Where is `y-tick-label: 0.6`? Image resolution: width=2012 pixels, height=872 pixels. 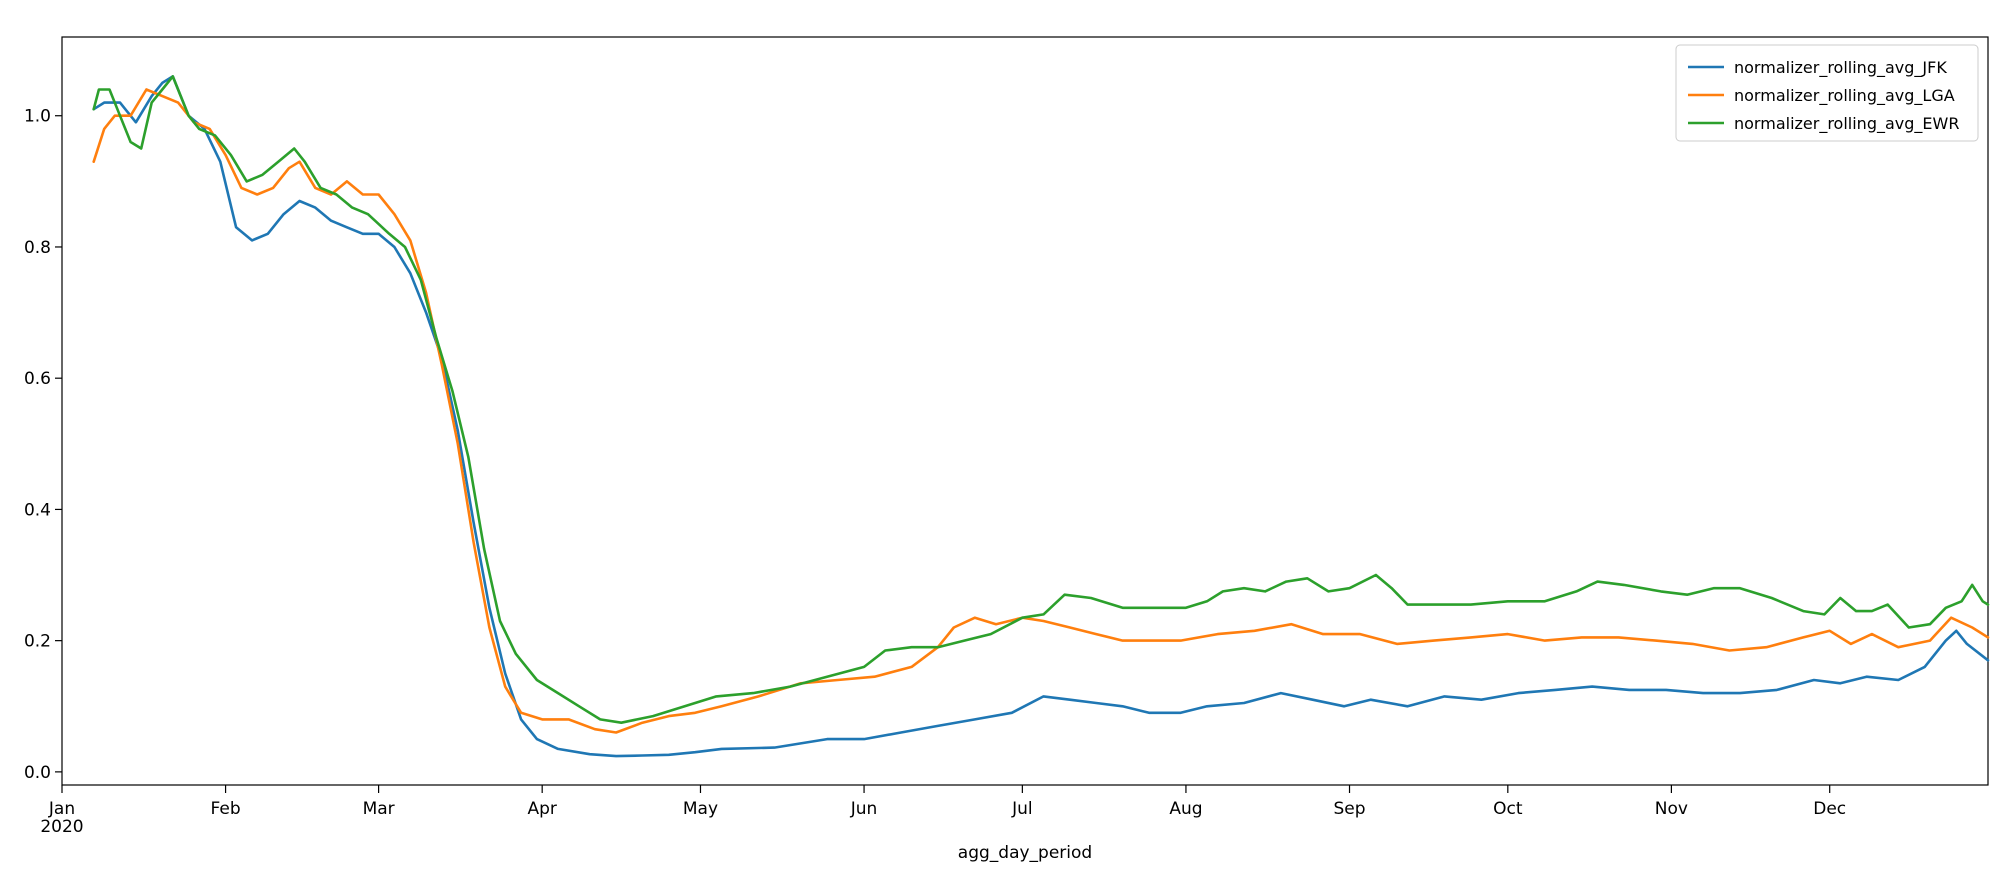
y-tick-label: 0.6 is located at coordinates (37, 379).